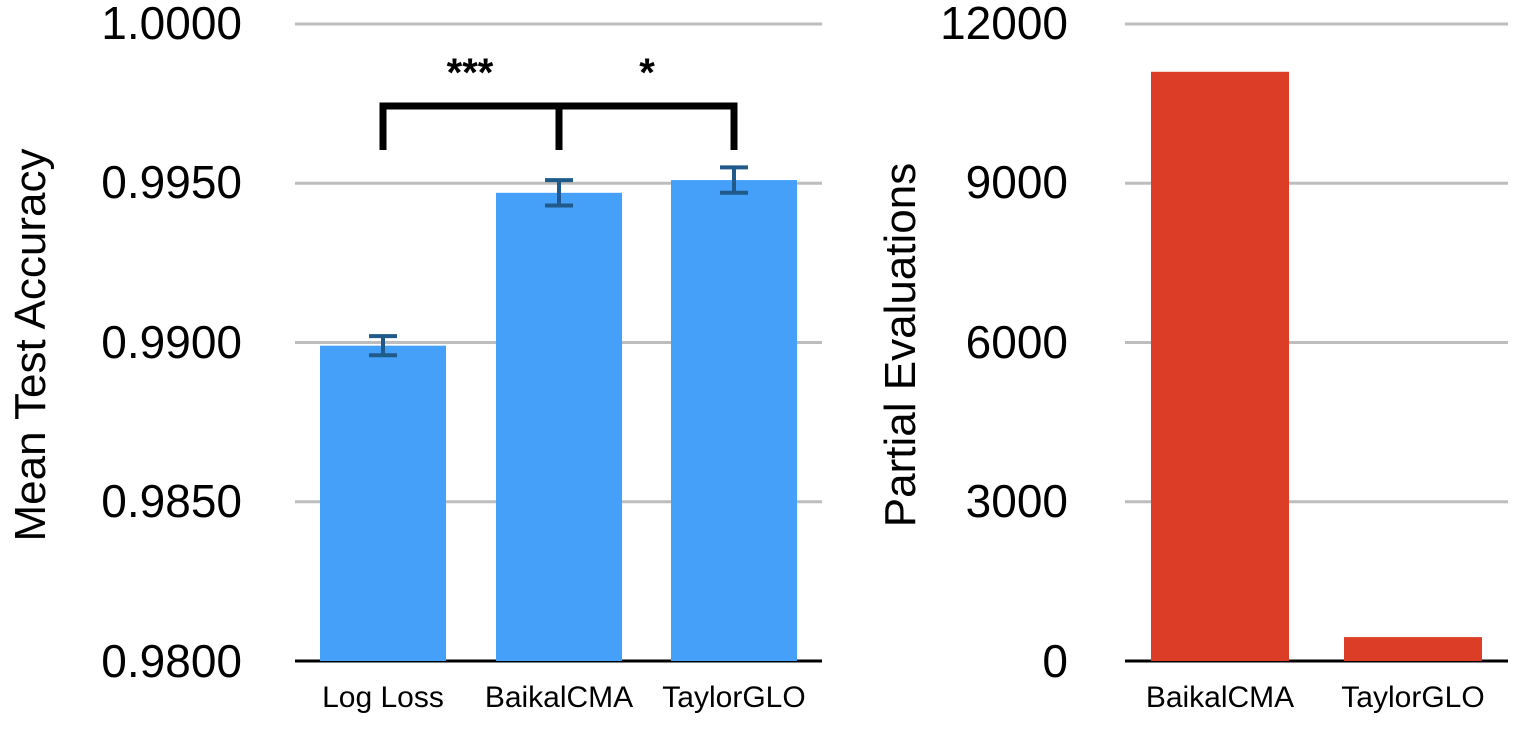 This screenshot has width=1520, height=729. I want to click on y-axis-label: Partial Evaluations, so click(900, 345).